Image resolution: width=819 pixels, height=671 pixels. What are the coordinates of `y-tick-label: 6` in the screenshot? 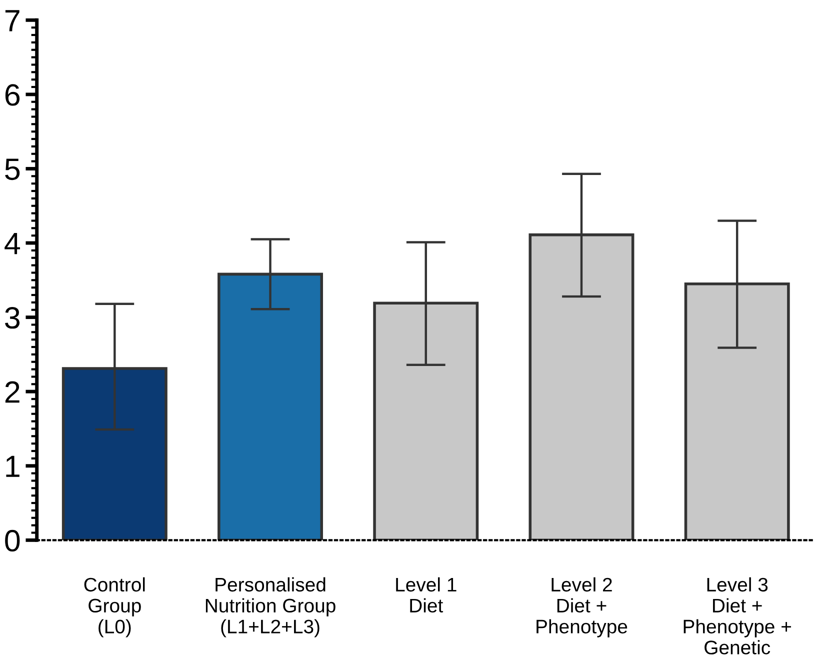 It's located at (12, 95).